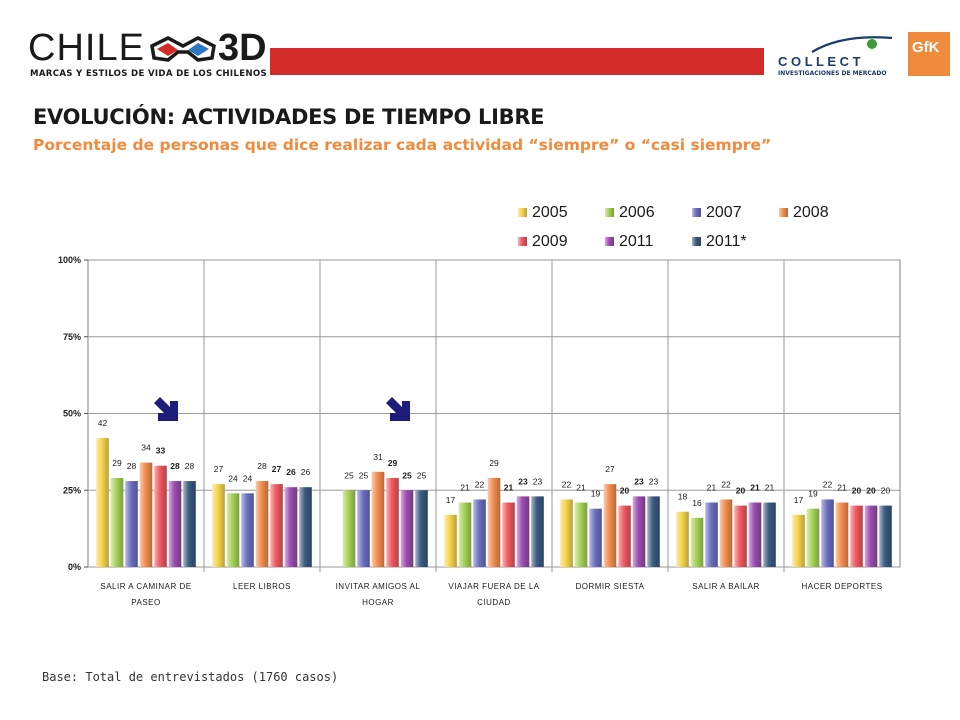 Image resolution: width=960 pixels, height=720 pixels. I want to click on legend-label: 2011*, so click(726, 241).